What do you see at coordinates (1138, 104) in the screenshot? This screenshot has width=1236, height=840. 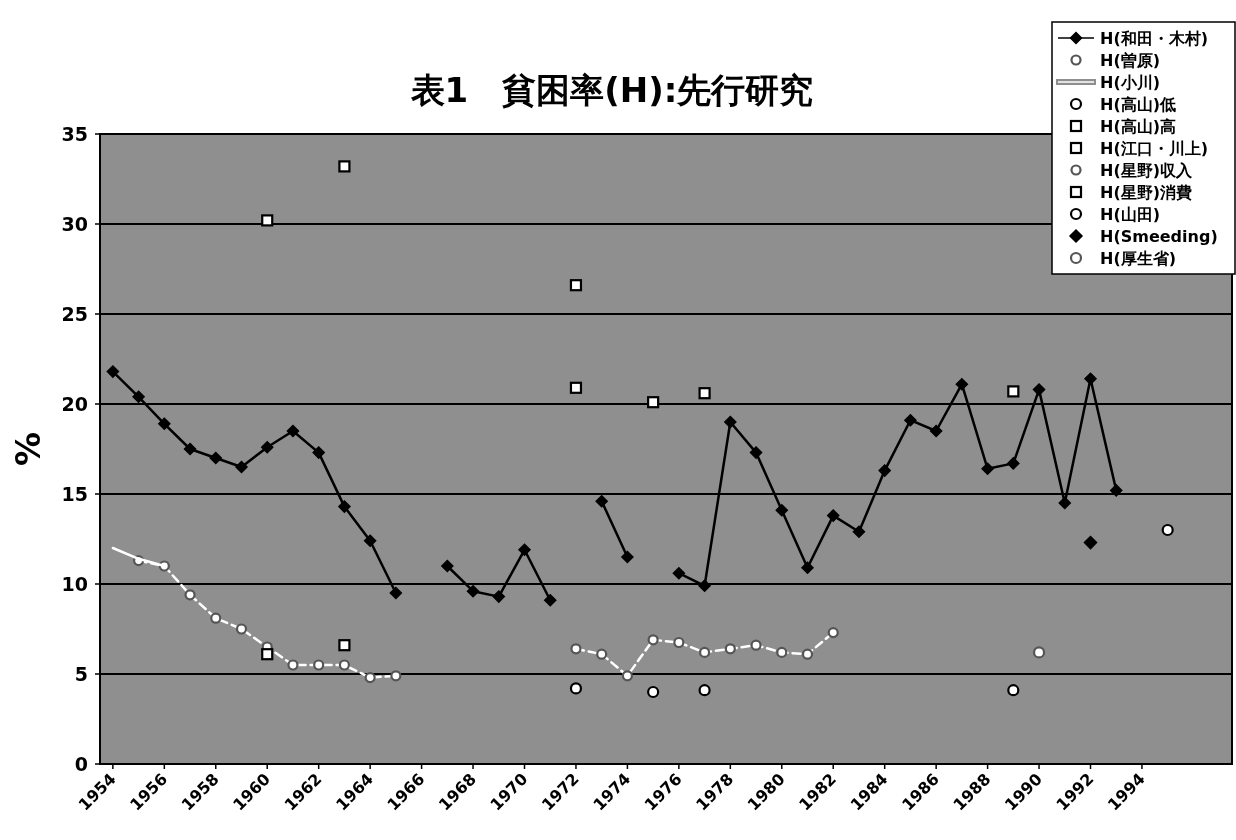 I see `legend-label: H(高山)低` at bounding box center [1138, 104].